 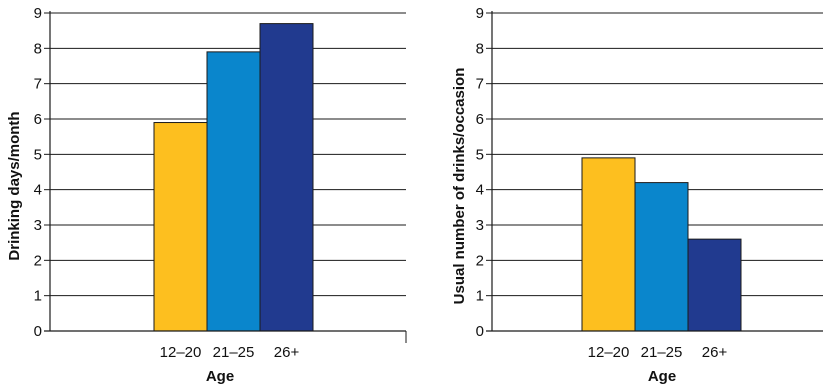 What do you see at coordinates (662, 376) in the screenshot?
I see `right-x-axis-title: Age` at bounding box center [662, 376].